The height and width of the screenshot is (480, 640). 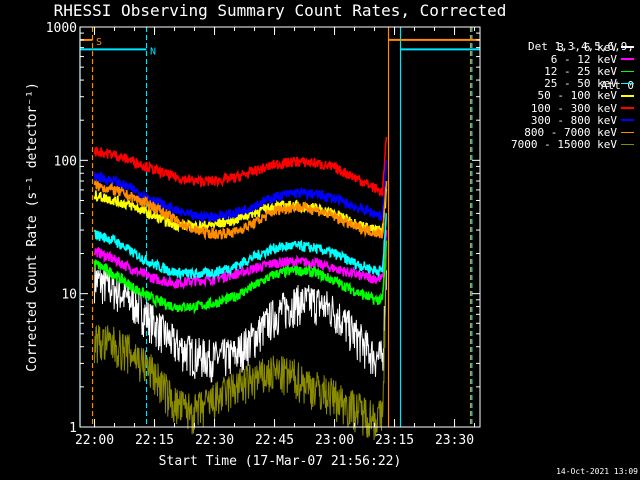 I want to click on timestamp: 14-Oct-2021 13:09, so click(x=597, y=471).